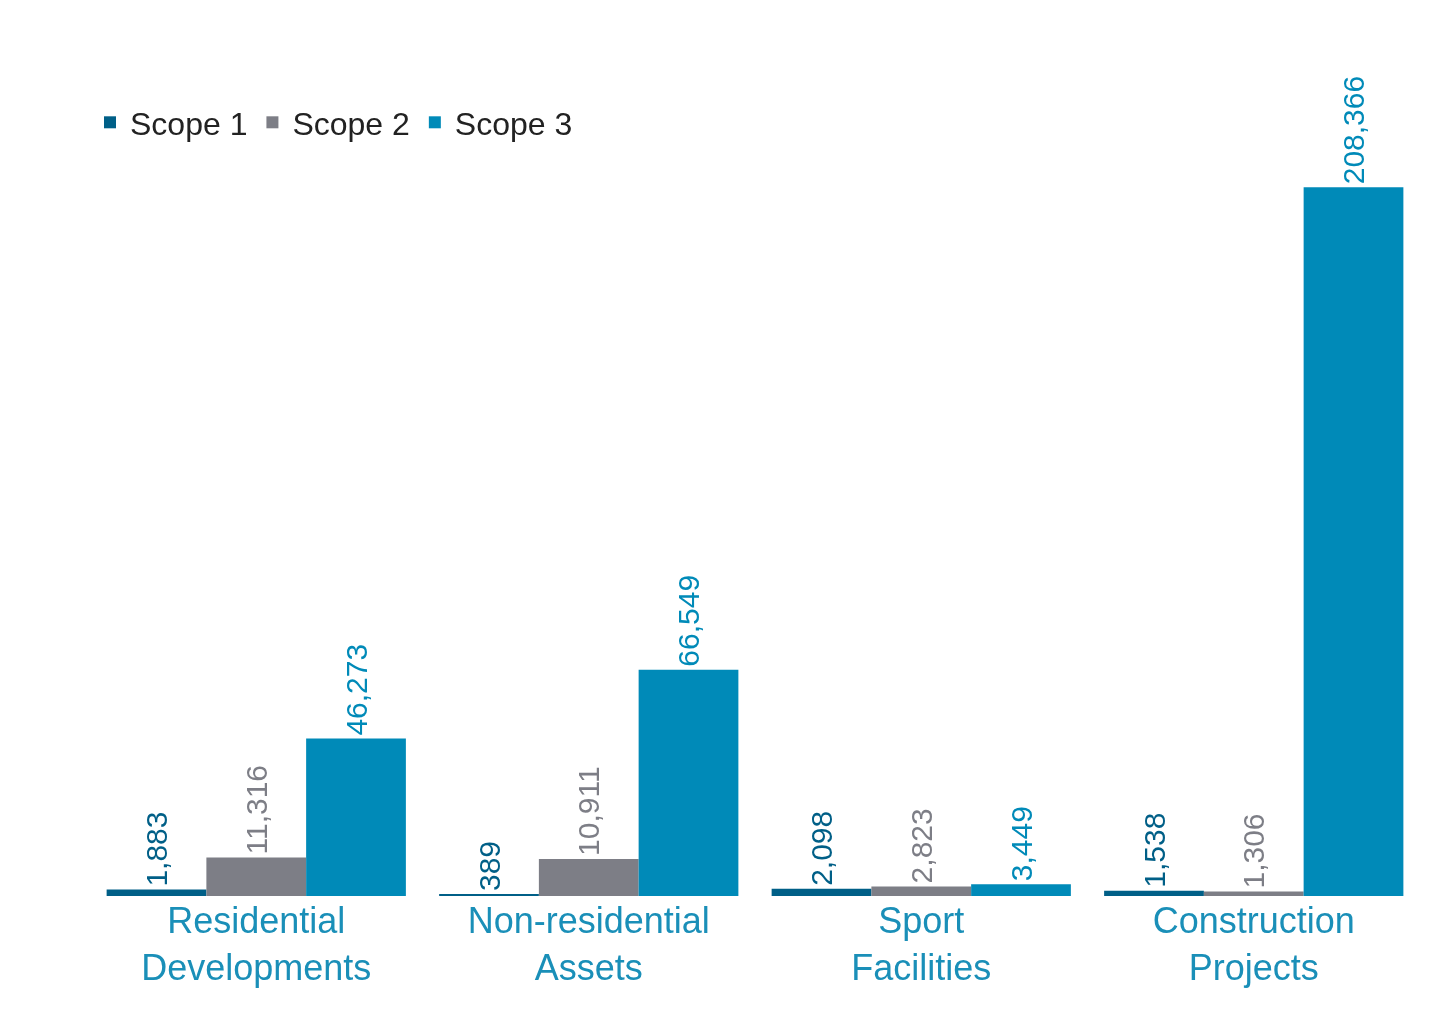 This screenshot has width=1430, height=1016. I want to click on data-label: 2,098, so click(822, 848).